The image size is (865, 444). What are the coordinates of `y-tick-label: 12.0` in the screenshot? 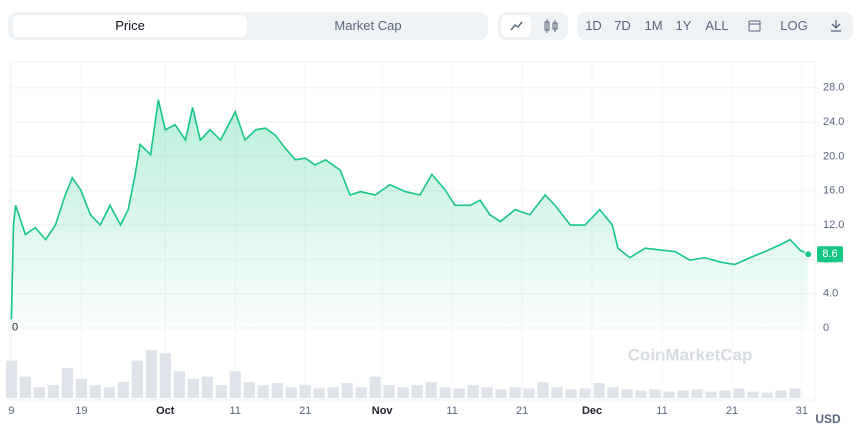 It's located at (833, 225).